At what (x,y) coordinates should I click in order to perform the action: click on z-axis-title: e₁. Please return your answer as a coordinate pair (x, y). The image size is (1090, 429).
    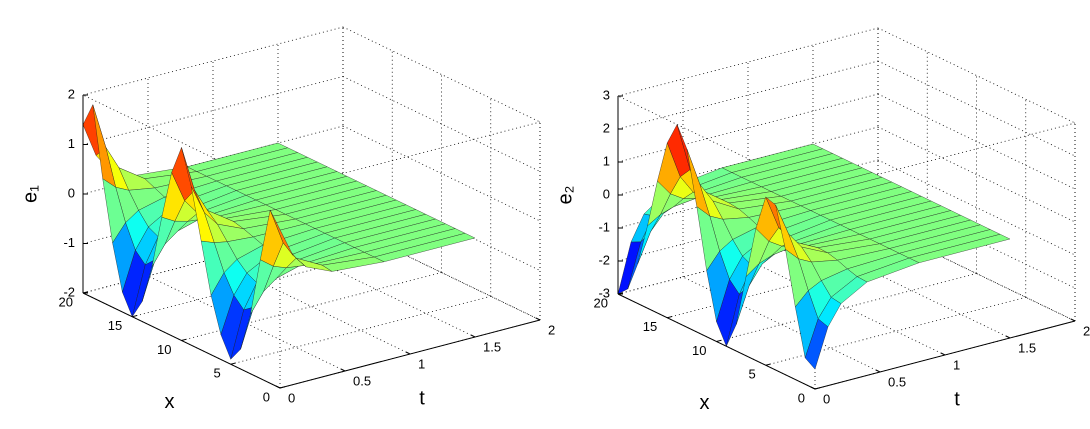
    Looking at the image, I should click on (30, 194).